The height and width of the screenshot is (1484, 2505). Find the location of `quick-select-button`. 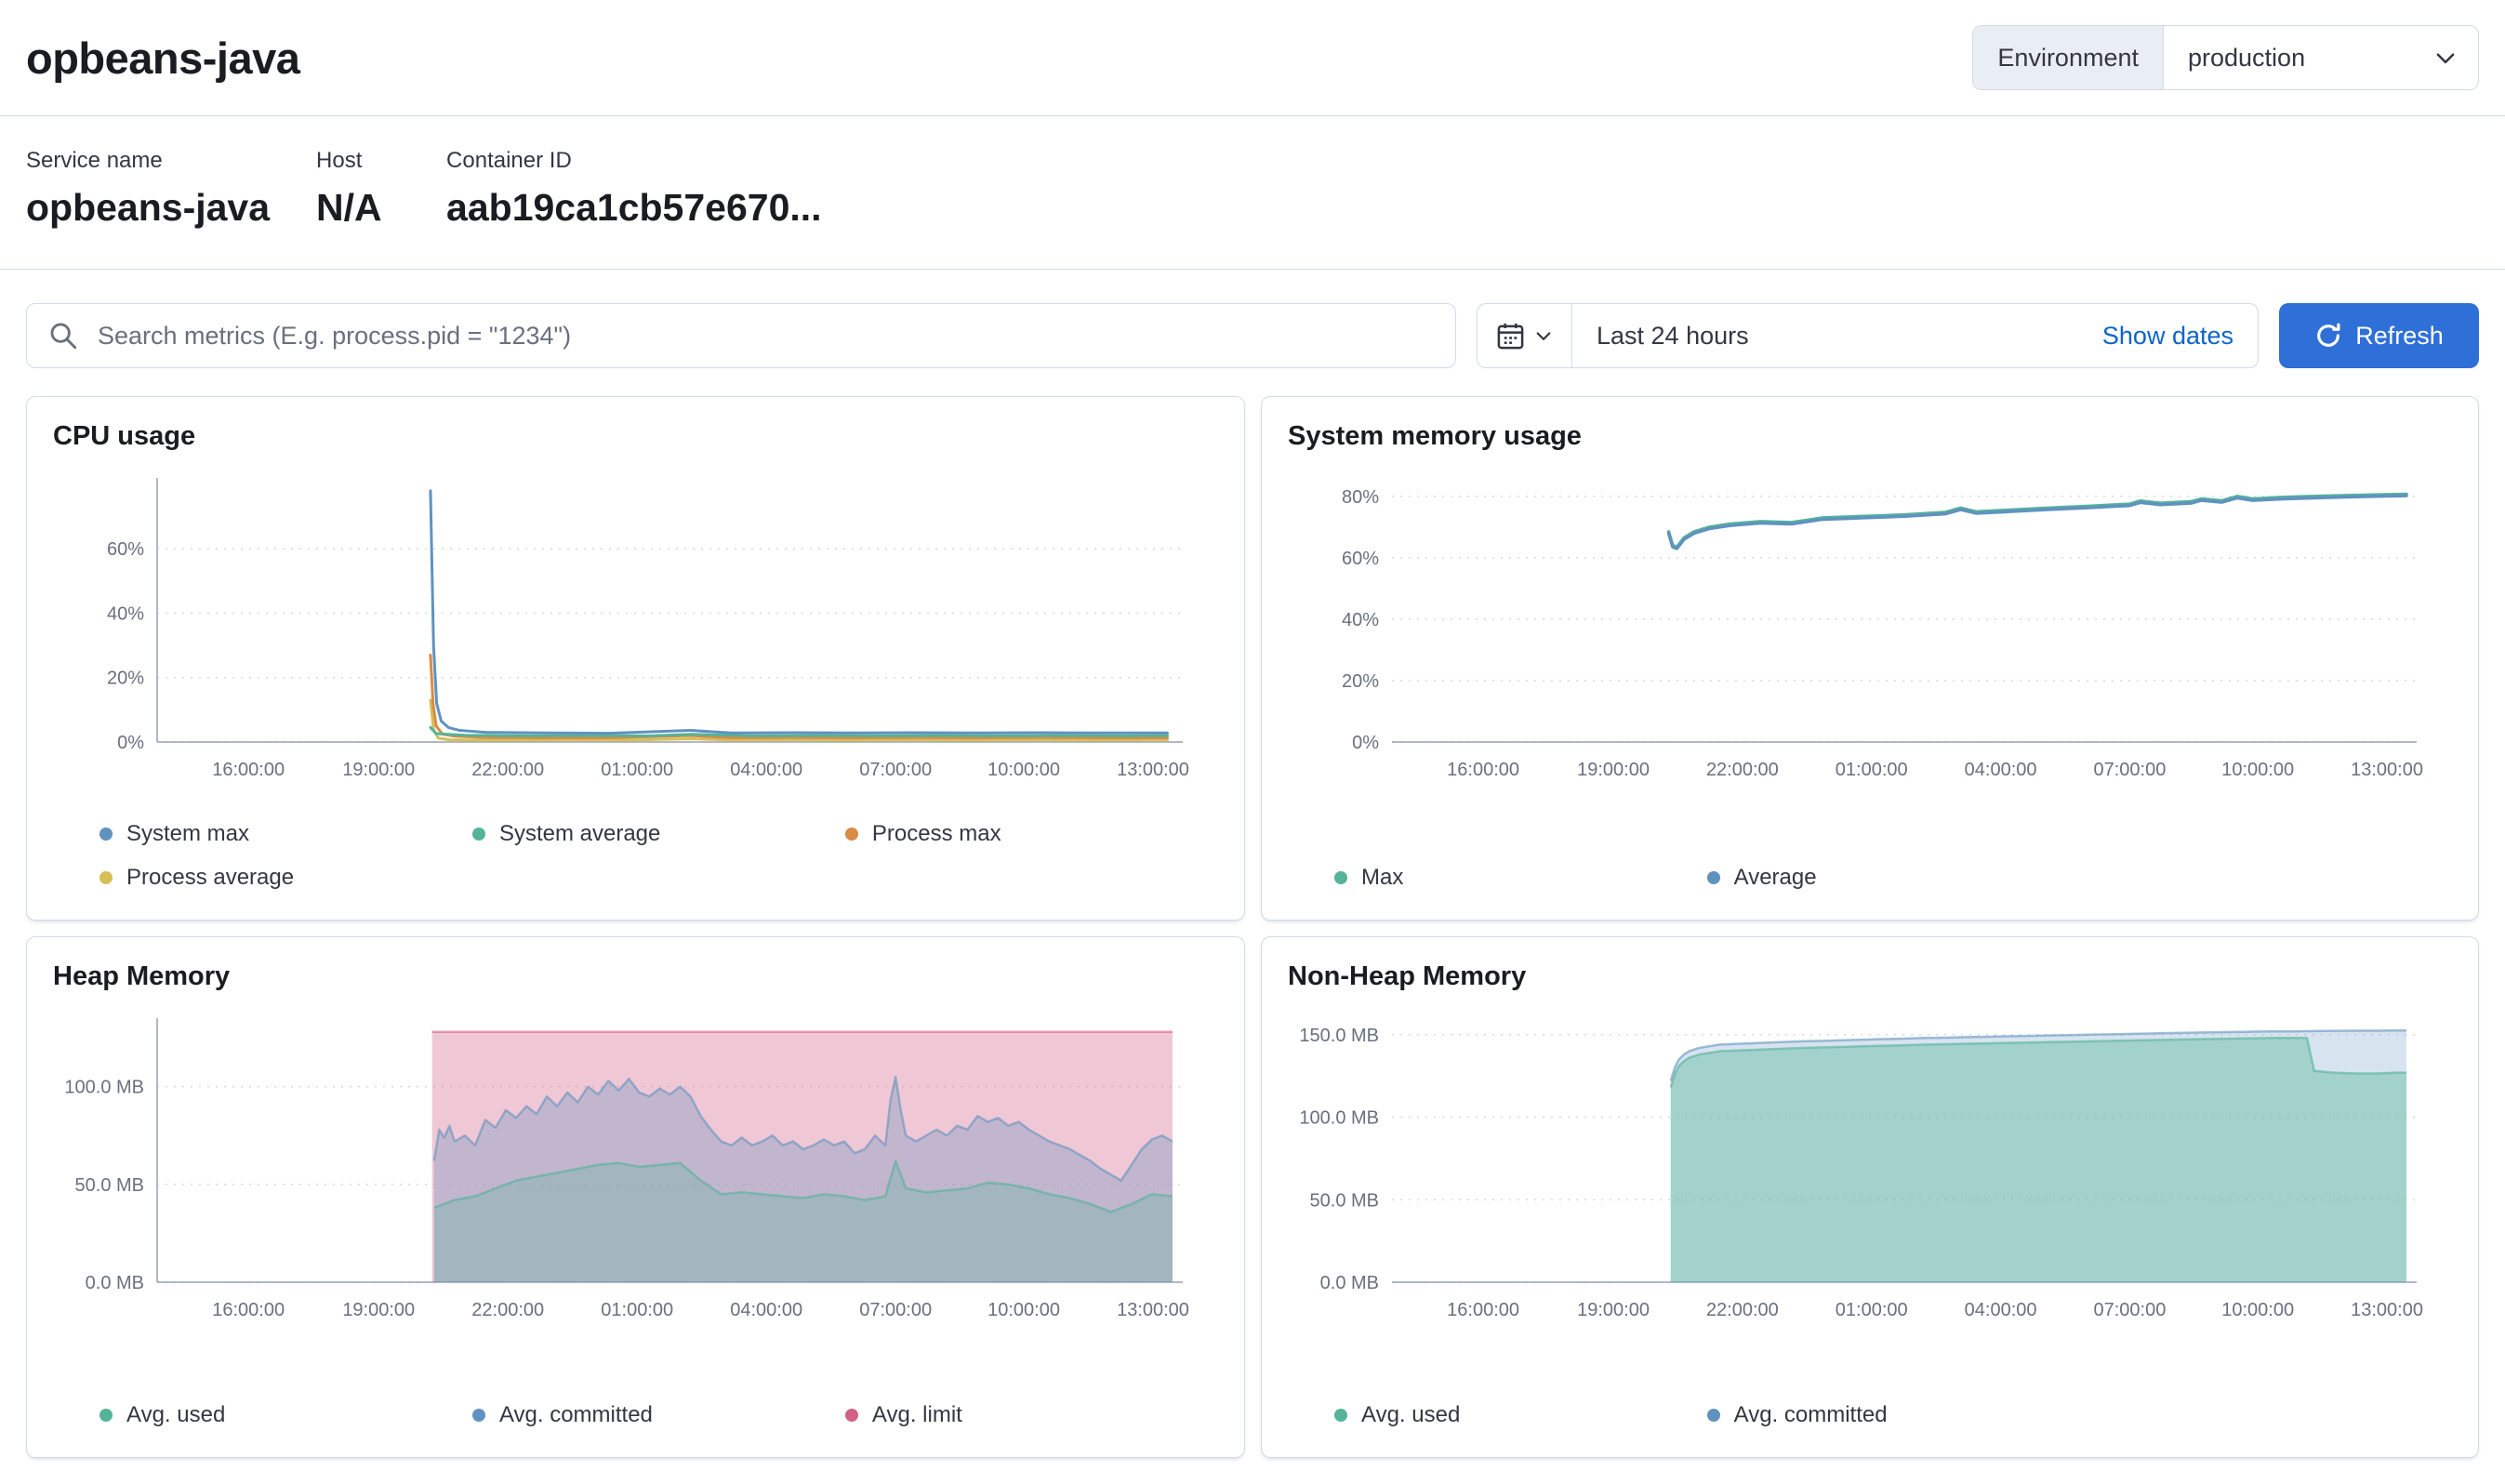

quick-select-button is located at coordinates (1525, 335).